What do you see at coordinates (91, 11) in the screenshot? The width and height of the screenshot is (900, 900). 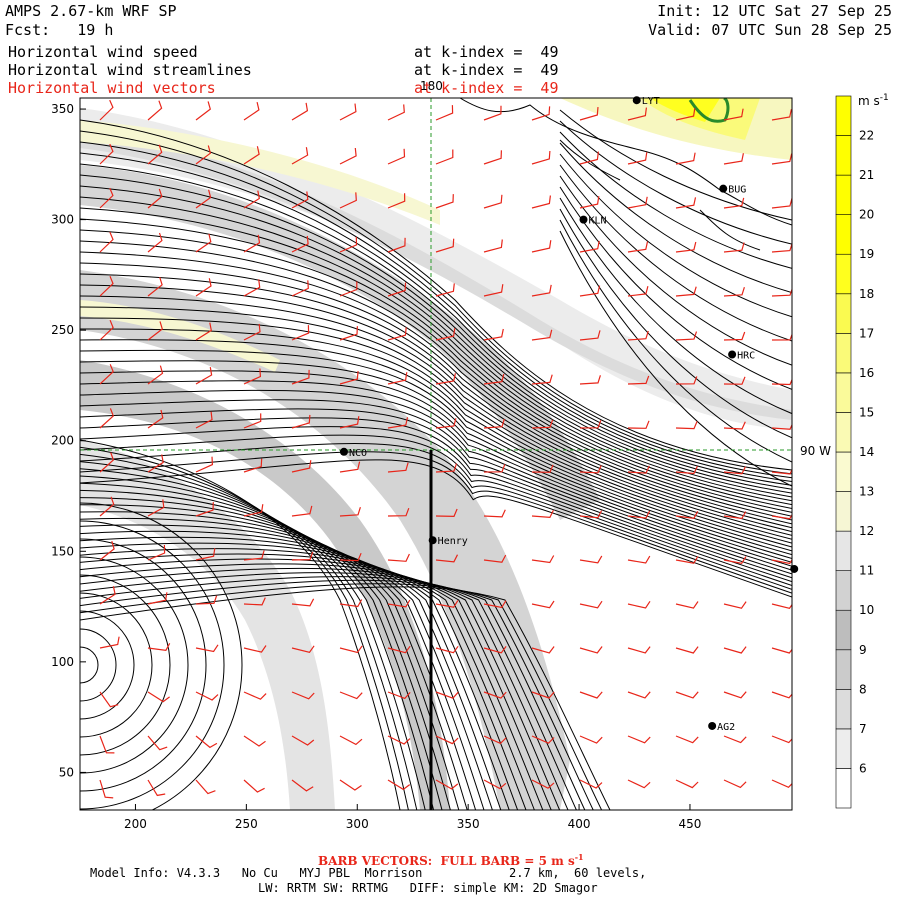 I see `model-title: AMPS 2.67-km WRF SP` at bounding box center [91, 11].